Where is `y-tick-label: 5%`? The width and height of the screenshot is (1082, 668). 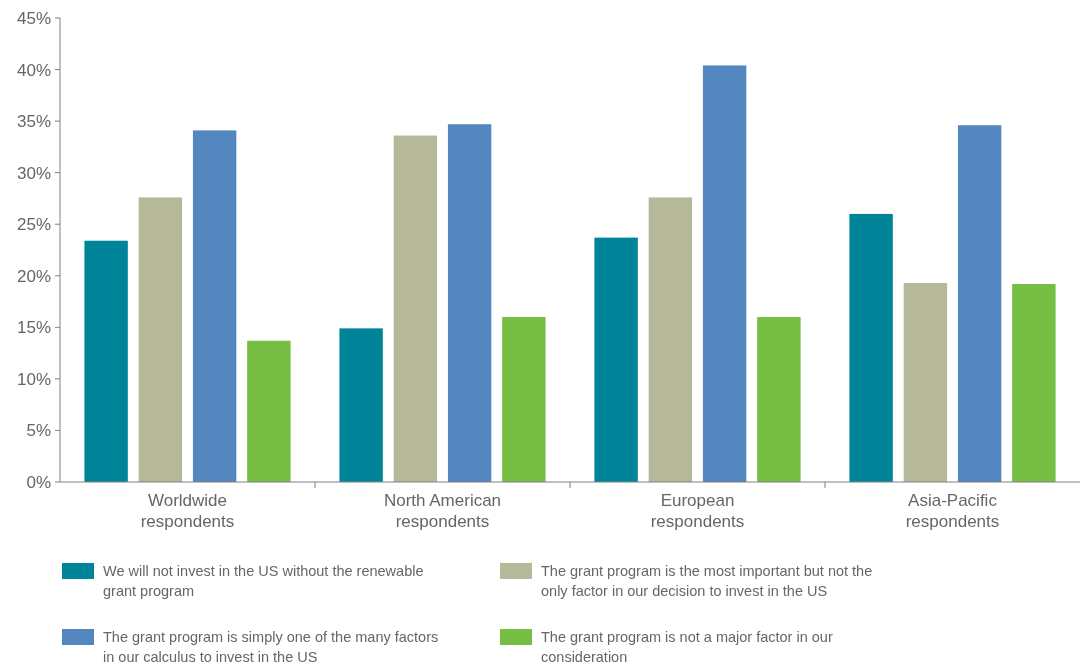 y-tick-label: 5% is located at coordinates (38, 431).